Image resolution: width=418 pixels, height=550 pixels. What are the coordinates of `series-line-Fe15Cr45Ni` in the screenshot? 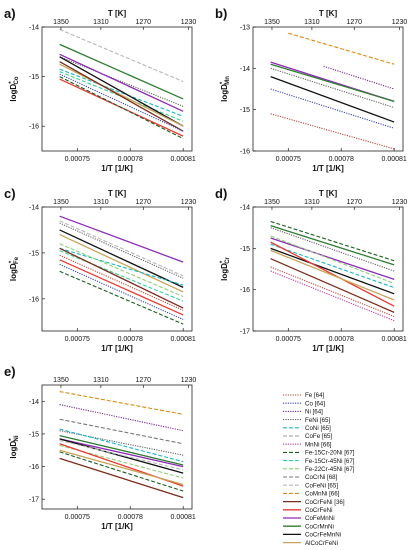 It's located at (121, 276).